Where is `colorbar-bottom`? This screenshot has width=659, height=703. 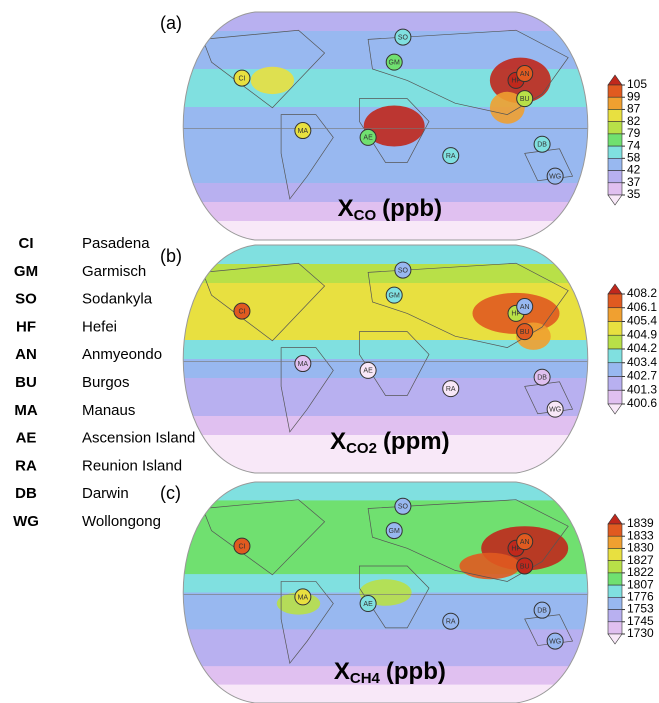
colorbar-bottom is located at coordinates (615, 639).